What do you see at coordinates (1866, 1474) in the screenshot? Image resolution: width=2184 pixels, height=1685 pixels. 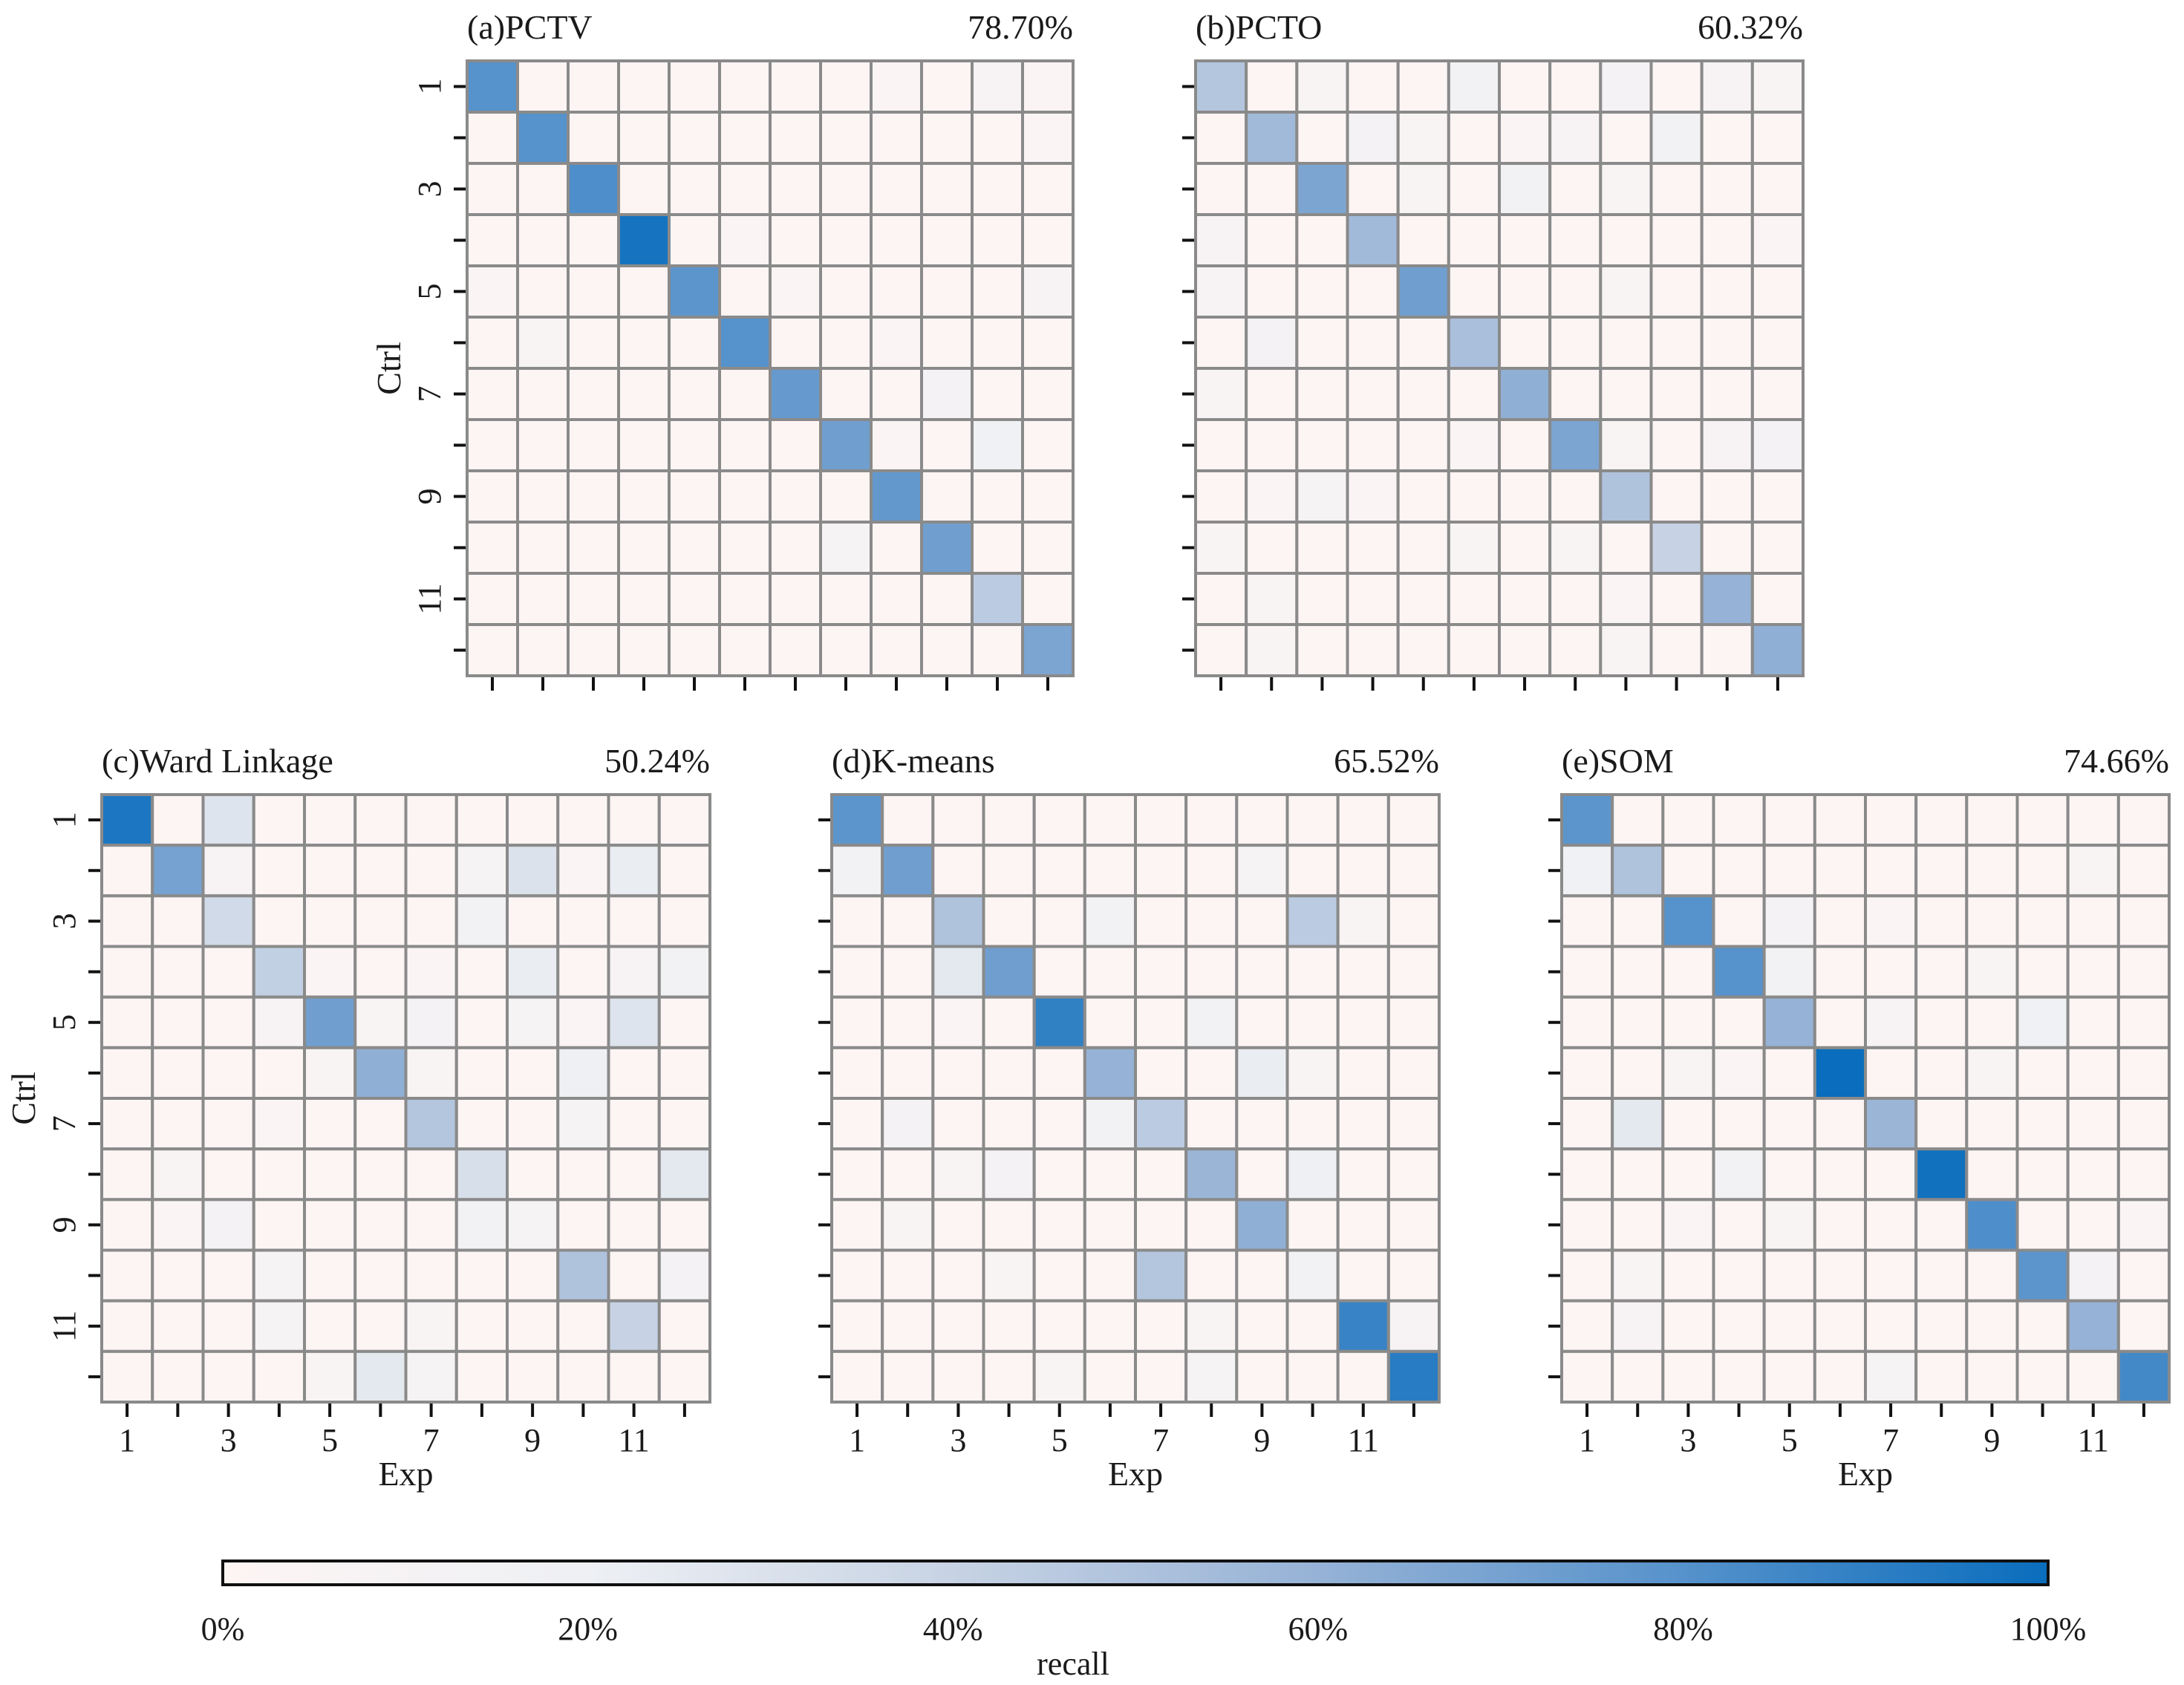 I see `x-axis-label: Exp` at bounding box center [1866, 1474].